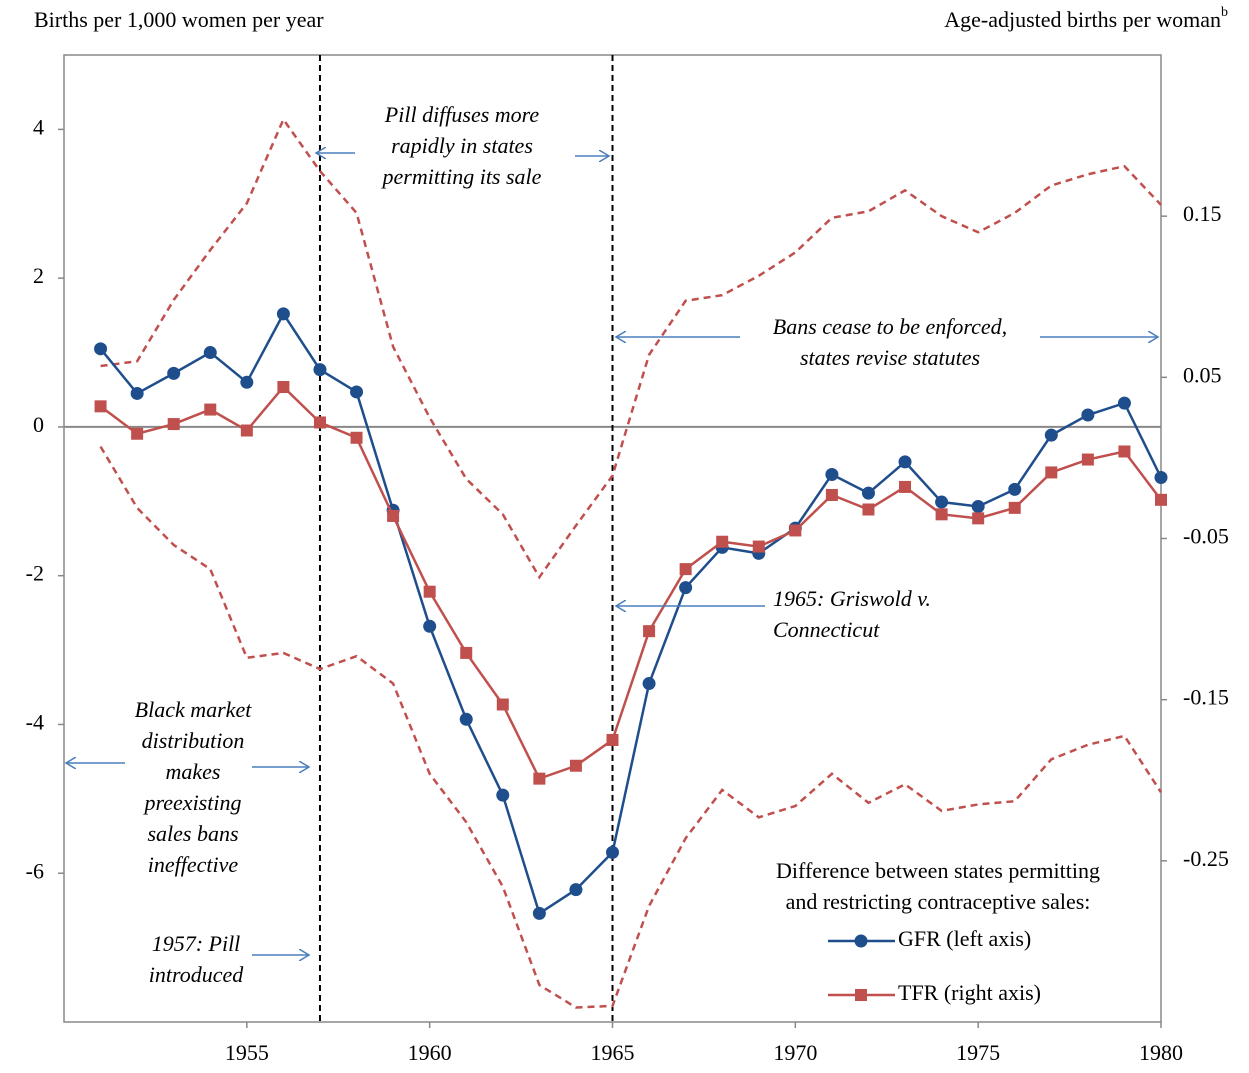 The image size is (1249, 1073). What do you see at coordinates (1161, 1052) in the screenshot?
I see `x-tick-label: 1980` at bounding box center [1161, 1052].